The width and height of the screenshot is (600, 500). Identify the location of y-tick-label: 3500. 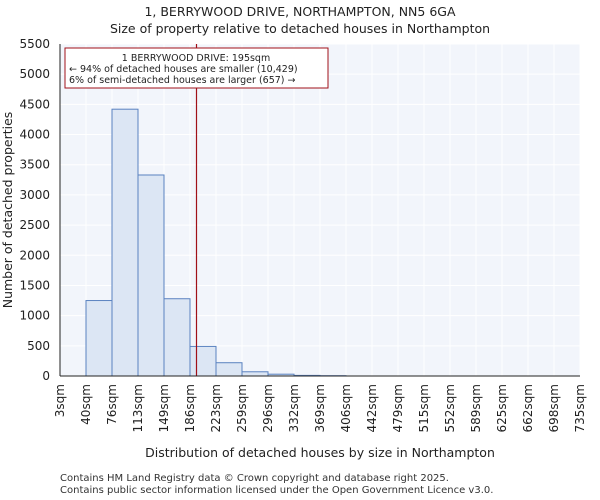
(34, 165).